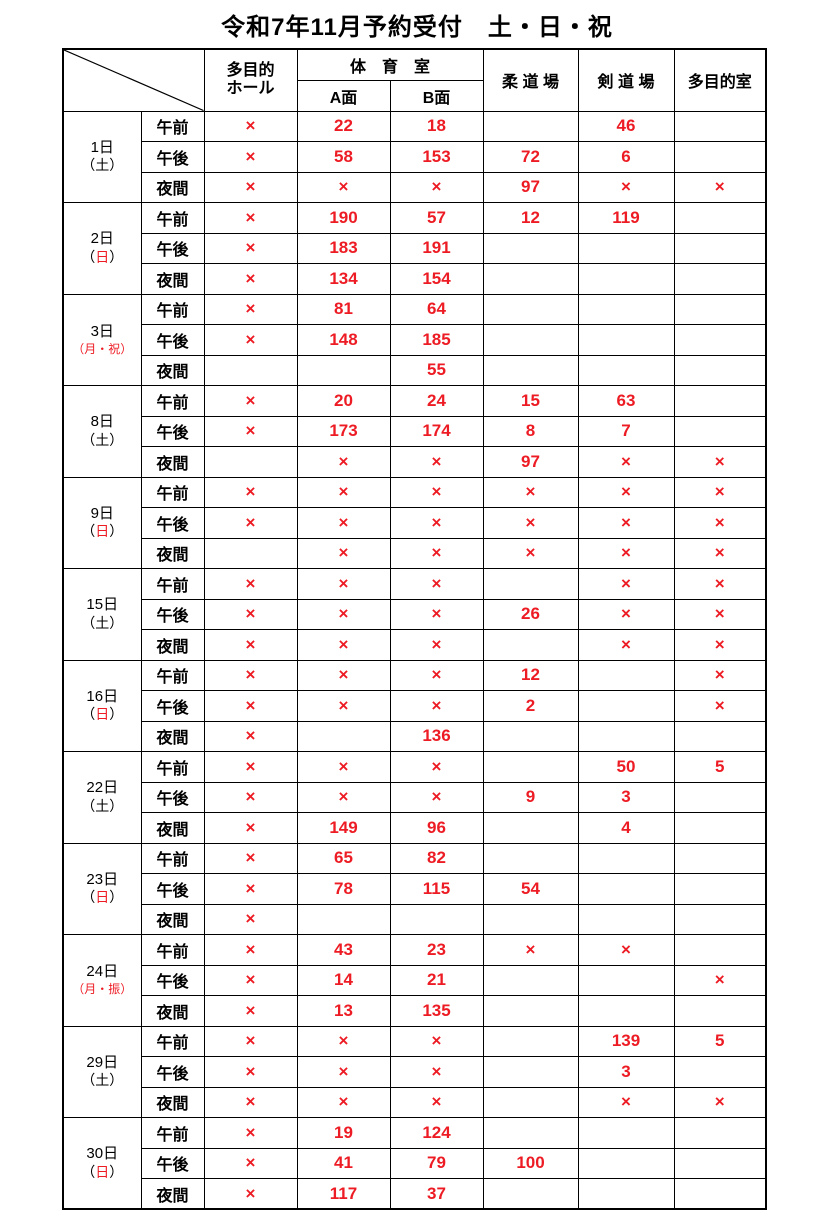  I want to click on date-label: 23日, so click(102, 879).